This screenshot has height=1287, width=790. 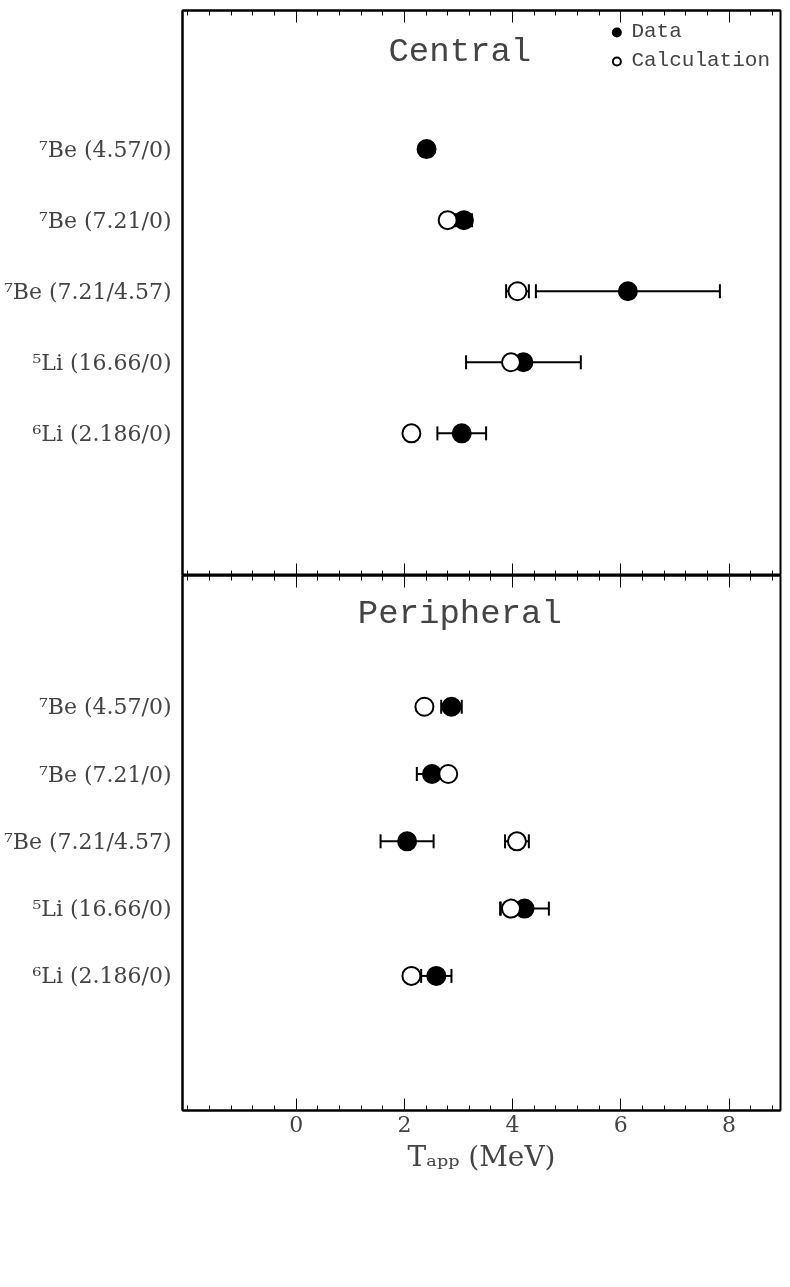 What do you see at coordinates (481, 1156) in the screenshot?
I see `x-axis-title: Tₐₚₚ (MeV)` at bounding box center [481, 1156].